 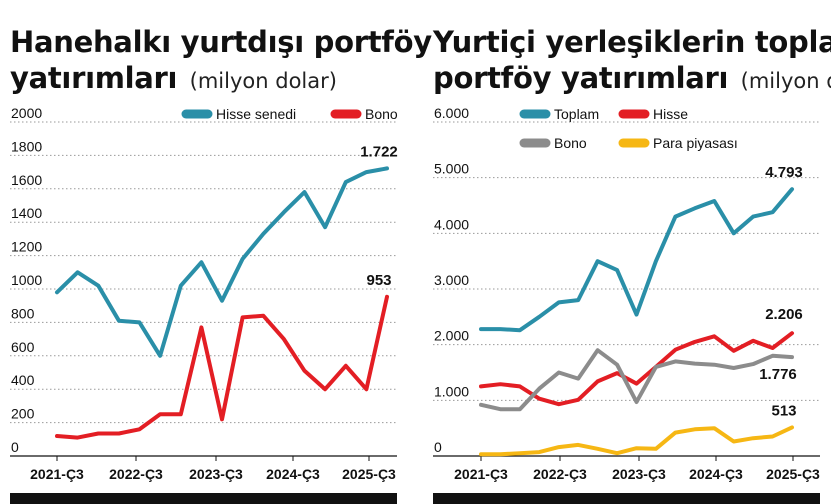 What do you see at coordinates (136, 474) in the screenshot?
I see `left-x-tick-label: 2022-Ç3` at bounding box center [136, 474].